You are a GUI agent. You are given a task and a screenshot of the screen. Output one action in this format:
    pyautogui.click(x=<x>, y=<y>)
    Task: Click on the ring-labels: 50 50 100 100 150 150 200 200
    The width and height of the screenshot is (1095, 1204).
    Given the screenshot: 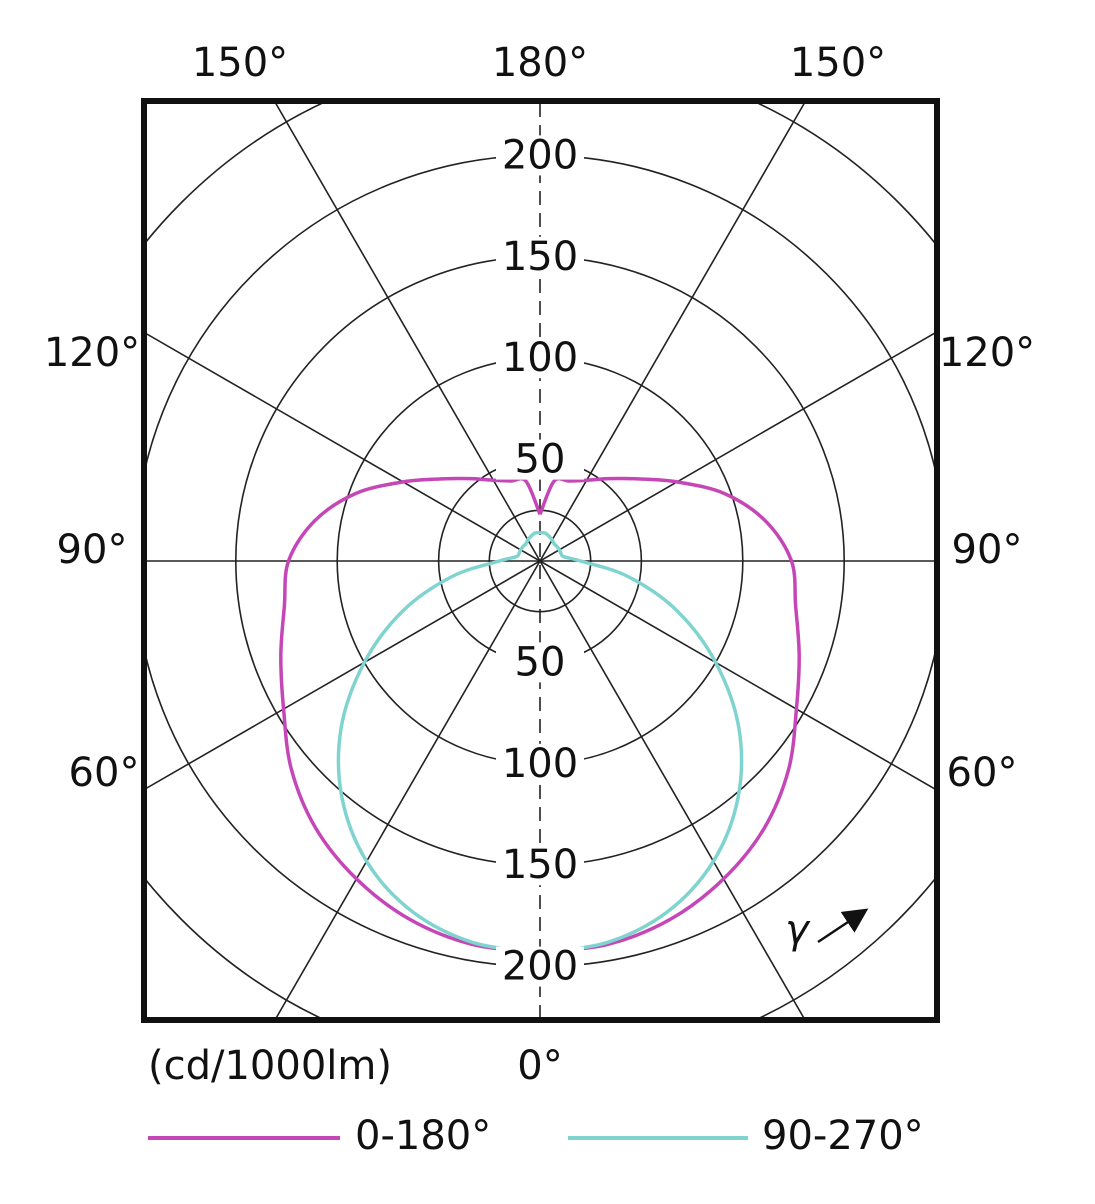 What is the action you would take?
    pyautogui.click(x=540, y=561)
    